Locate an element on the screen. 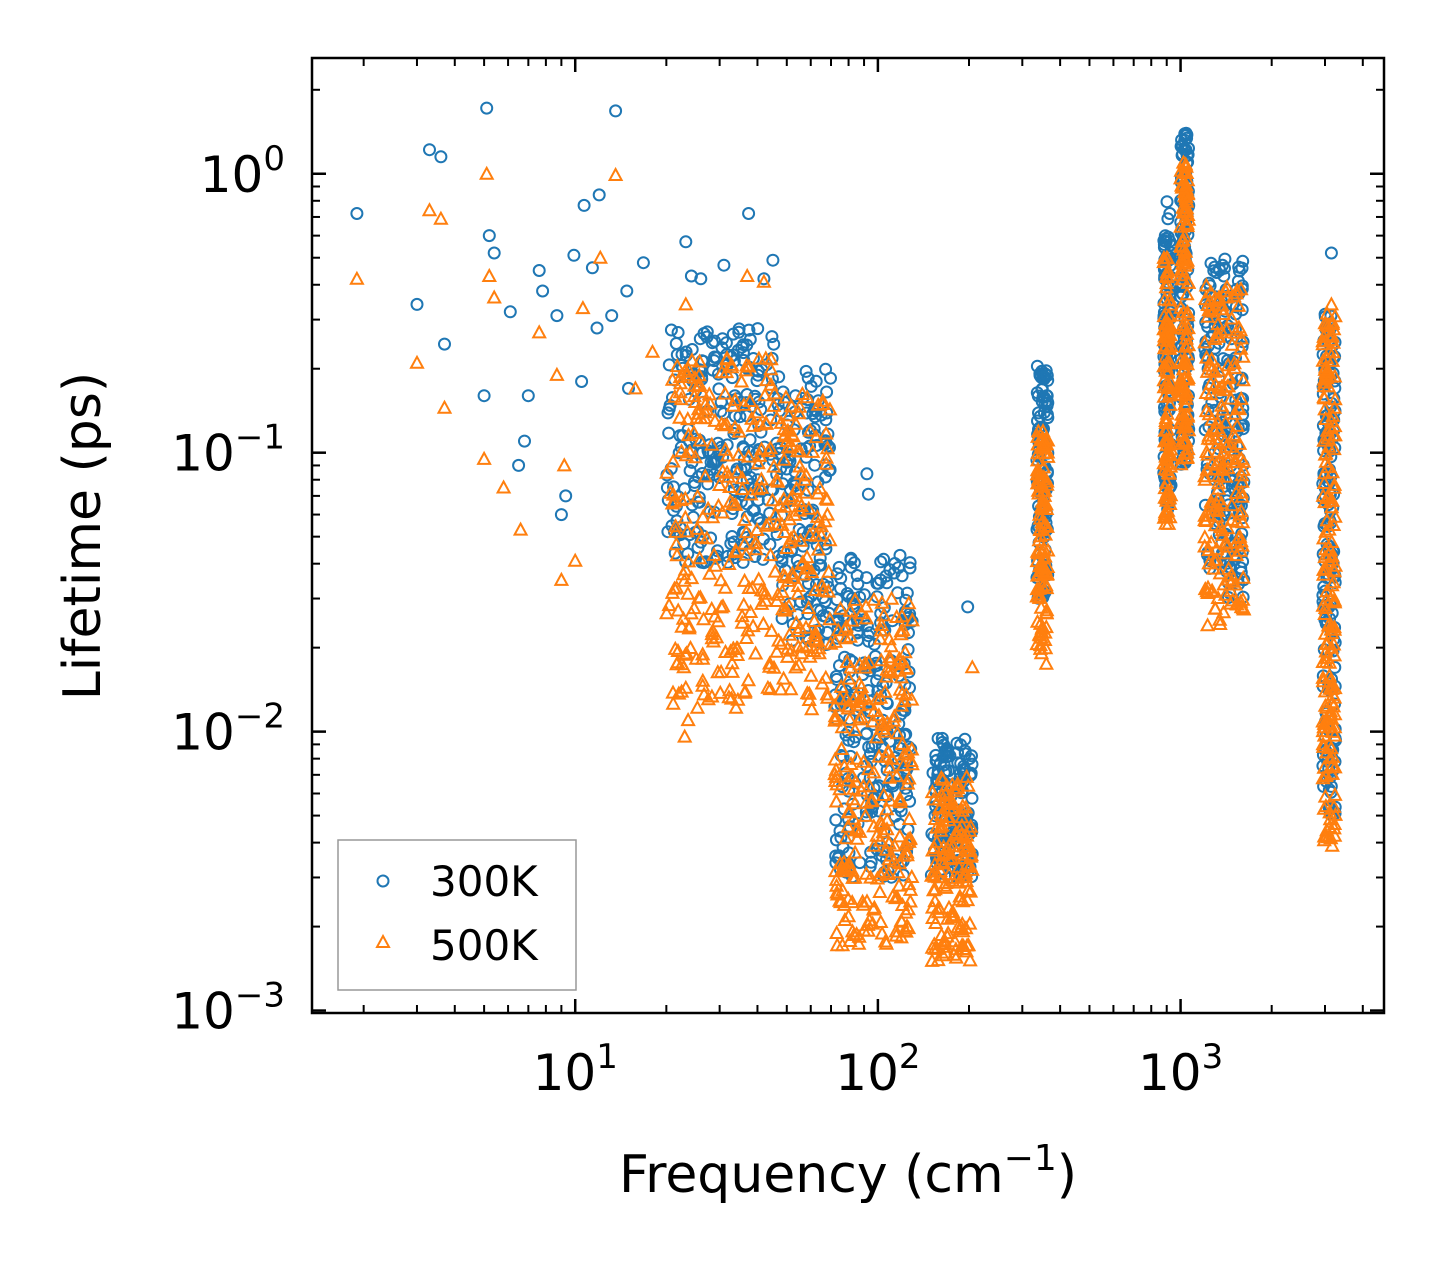  x-axis-label-close: ) is located at coordinates (1067, 1175).